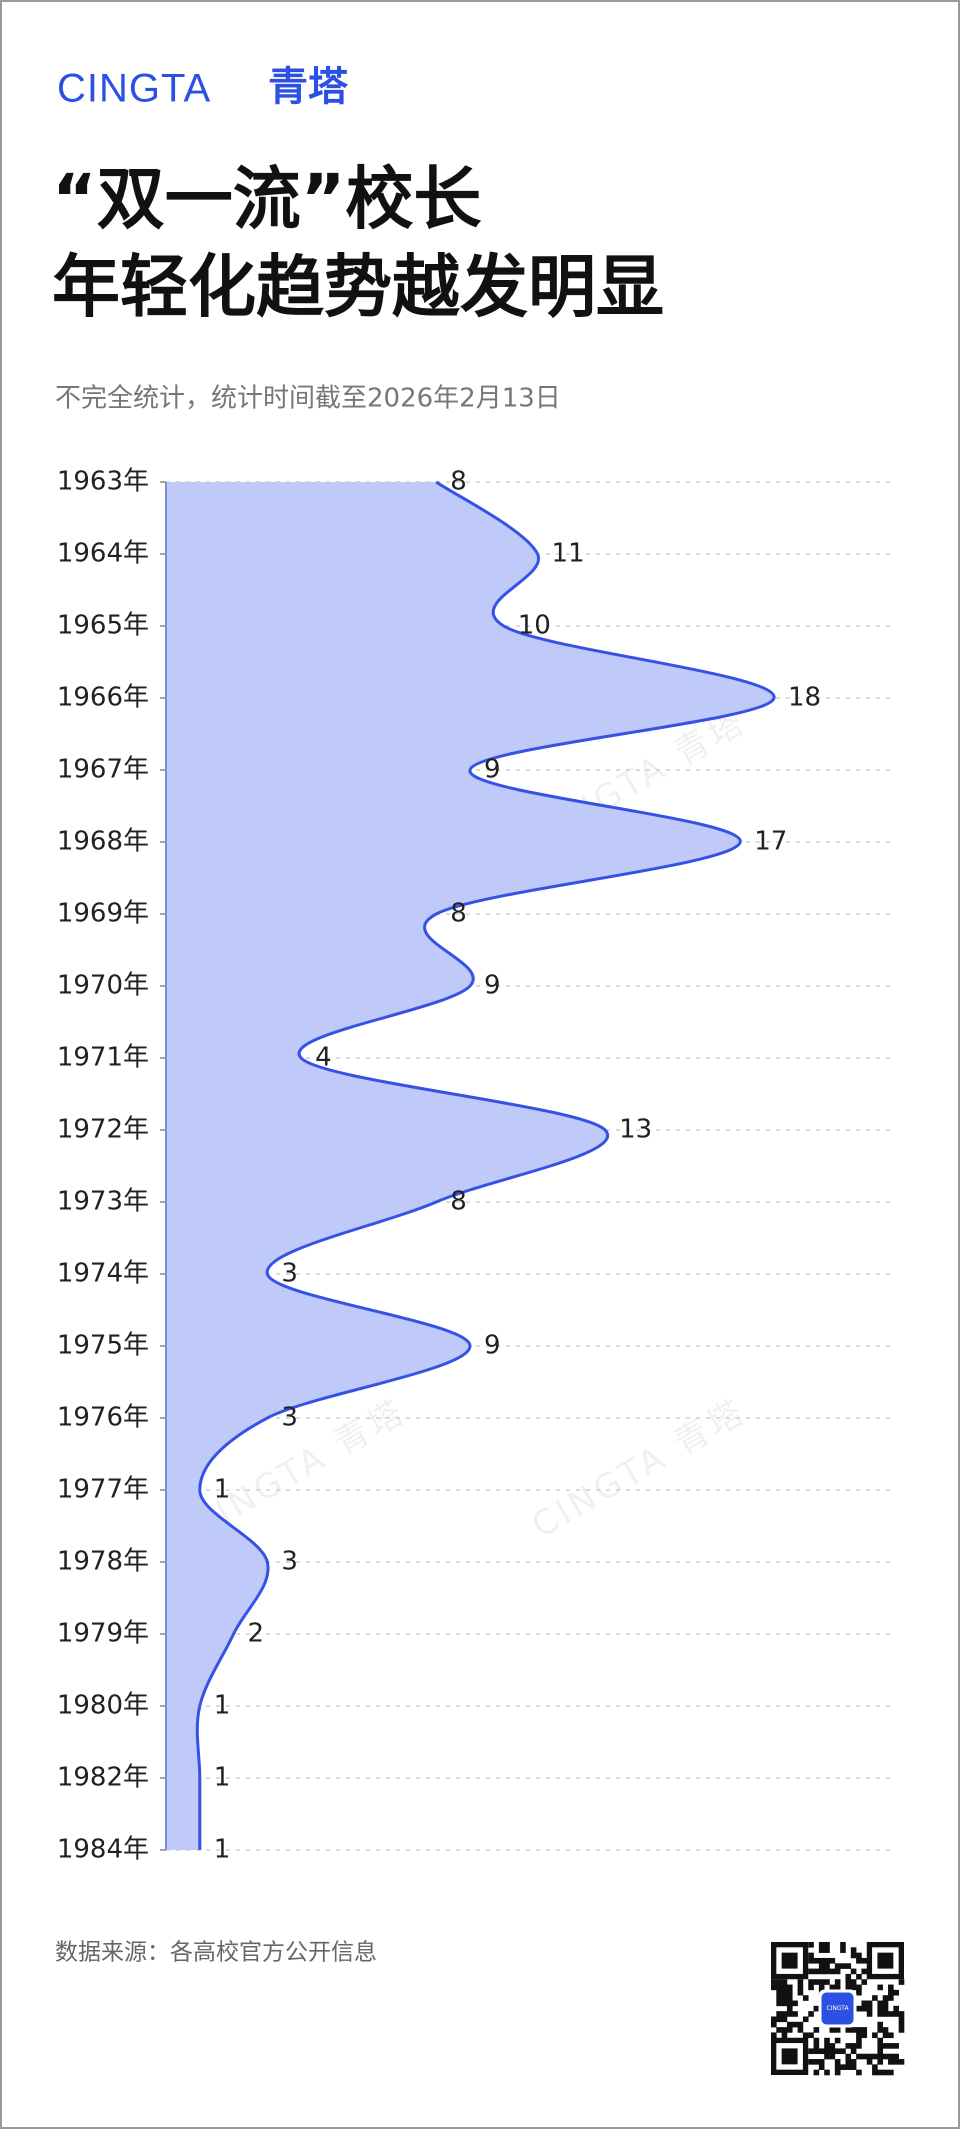 Image resolution: width=960 pixels, height=2133 pixels. What do you see at coordinates (837, 2008) in the screenshot?
I see `qr-logo-text: CINGTA` at bounding box center [837, 2008].